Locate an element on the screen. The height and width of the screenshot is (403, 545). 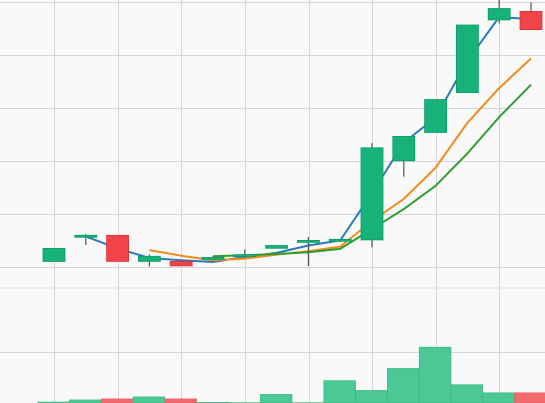
volume-layer is located at coordinates (291, 374).